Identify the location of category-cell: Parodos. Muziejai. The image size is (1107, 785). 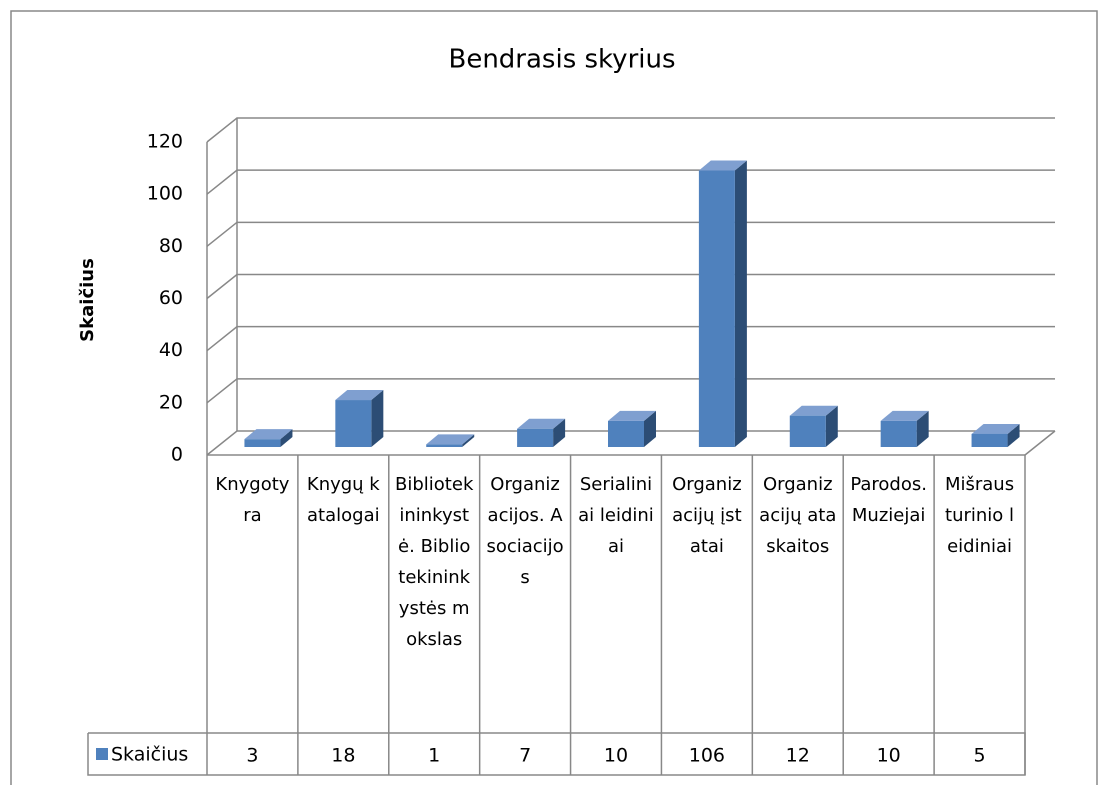
(888, 500).